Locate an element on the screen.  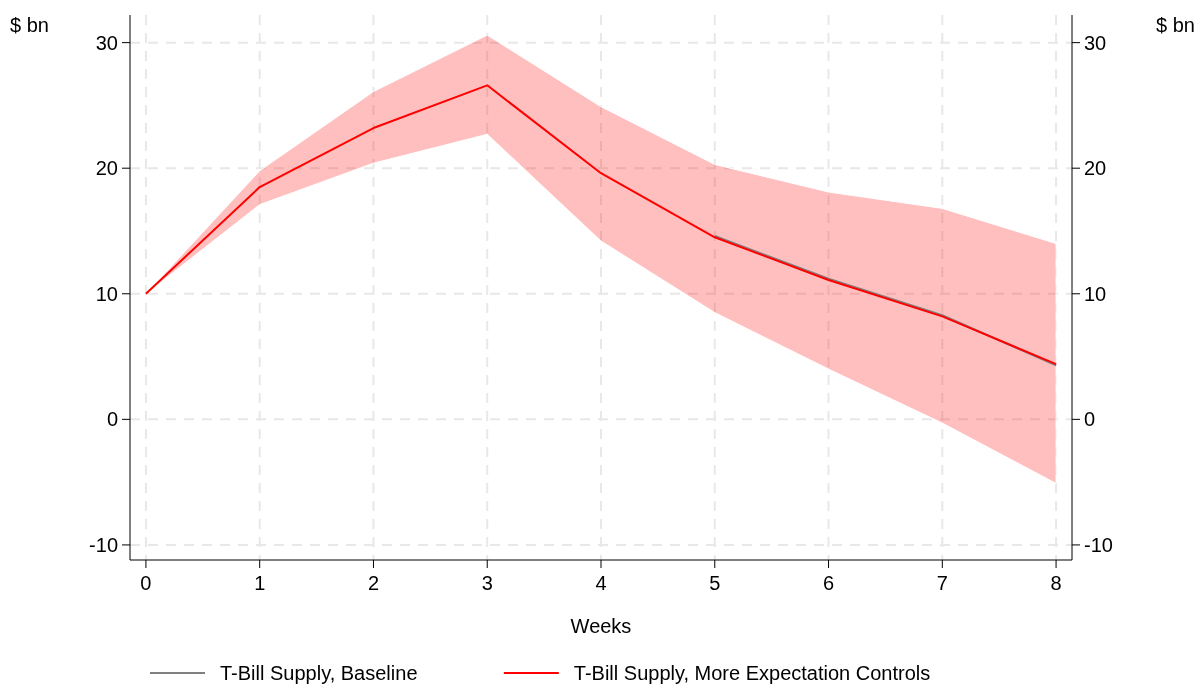
x-tick-label: 4 is located at coordinates (601, 583).